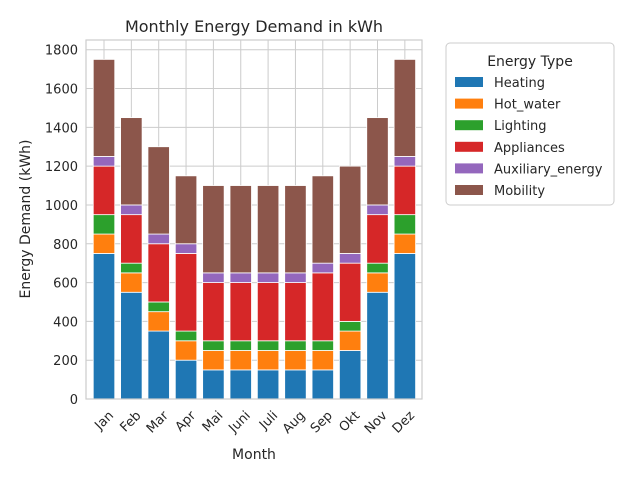 This screenshot has width=640, height=480. Describe the element at coordinates (322, 422) in the screenshot. I see `x-tick-label: Sep` at that location.